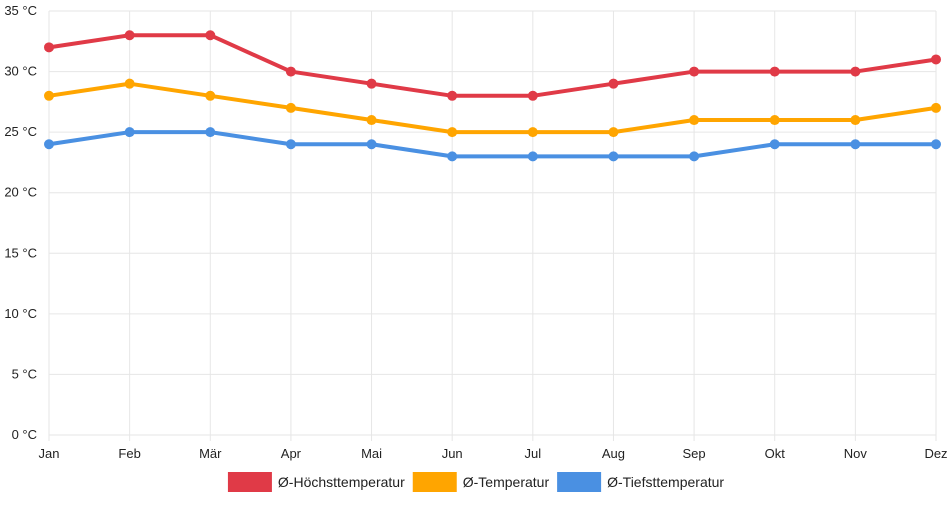 The image size is (952, 505). What do you see at coordinates (20, 192) in the screenshot?
I see `y-tick-label: 20 °C` at bounding box center [20, 192].